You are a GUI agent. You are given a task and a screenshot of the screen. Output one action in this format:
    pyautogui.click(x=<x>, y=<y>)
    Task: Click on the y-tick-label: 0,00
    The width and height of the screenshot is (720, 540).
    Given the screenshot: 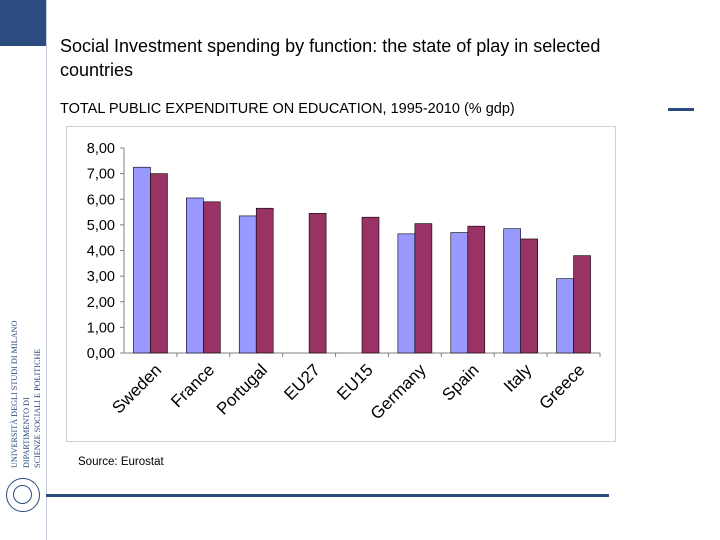 What is the action you would take?
    pyautogui.click(x=101, y=354)
    